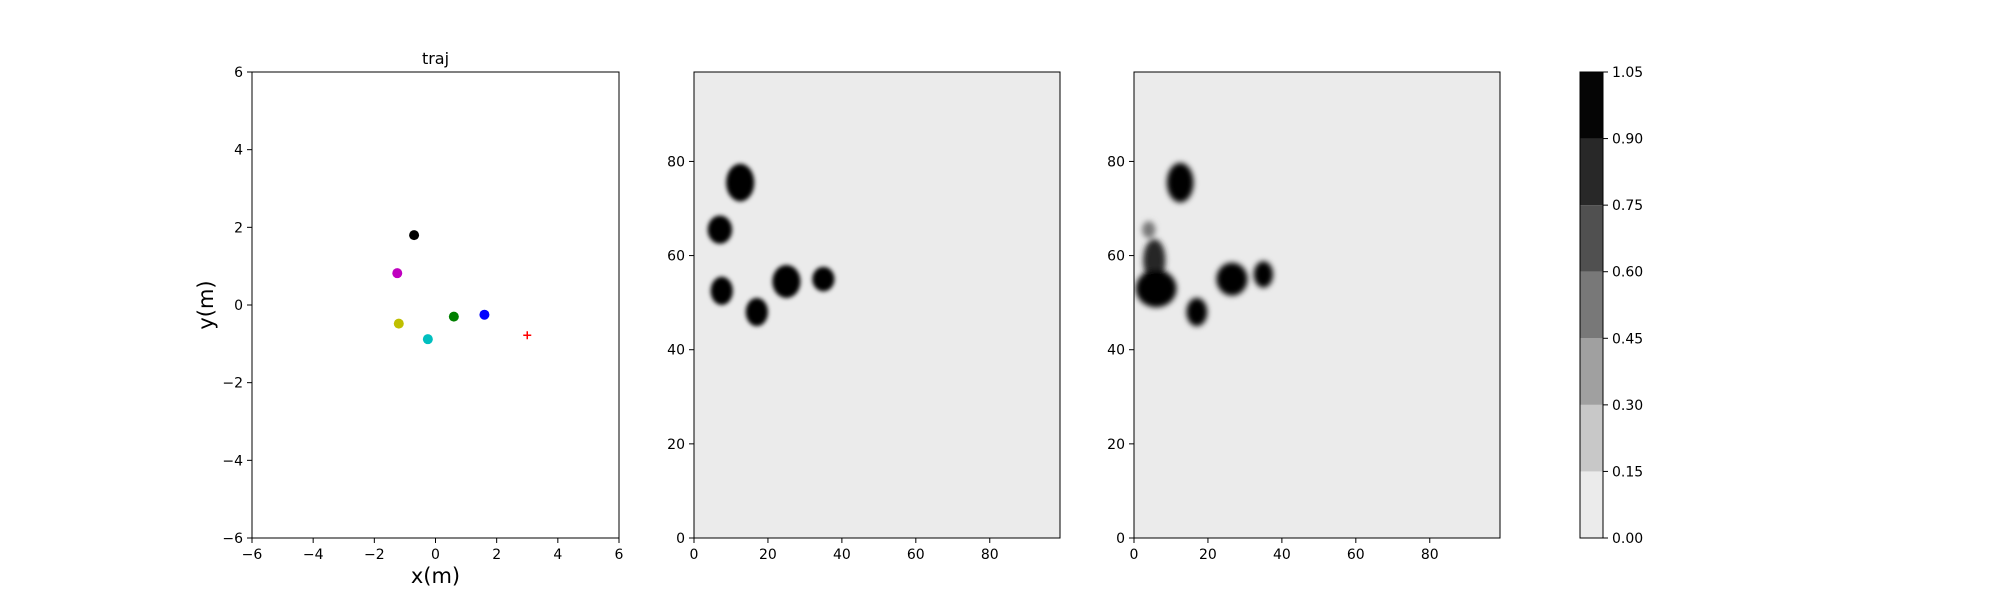 Image resolution: width=2000 pixels, height=600 pixels. I want to click on traj-x-tick-label: 4, so click(557, 555).